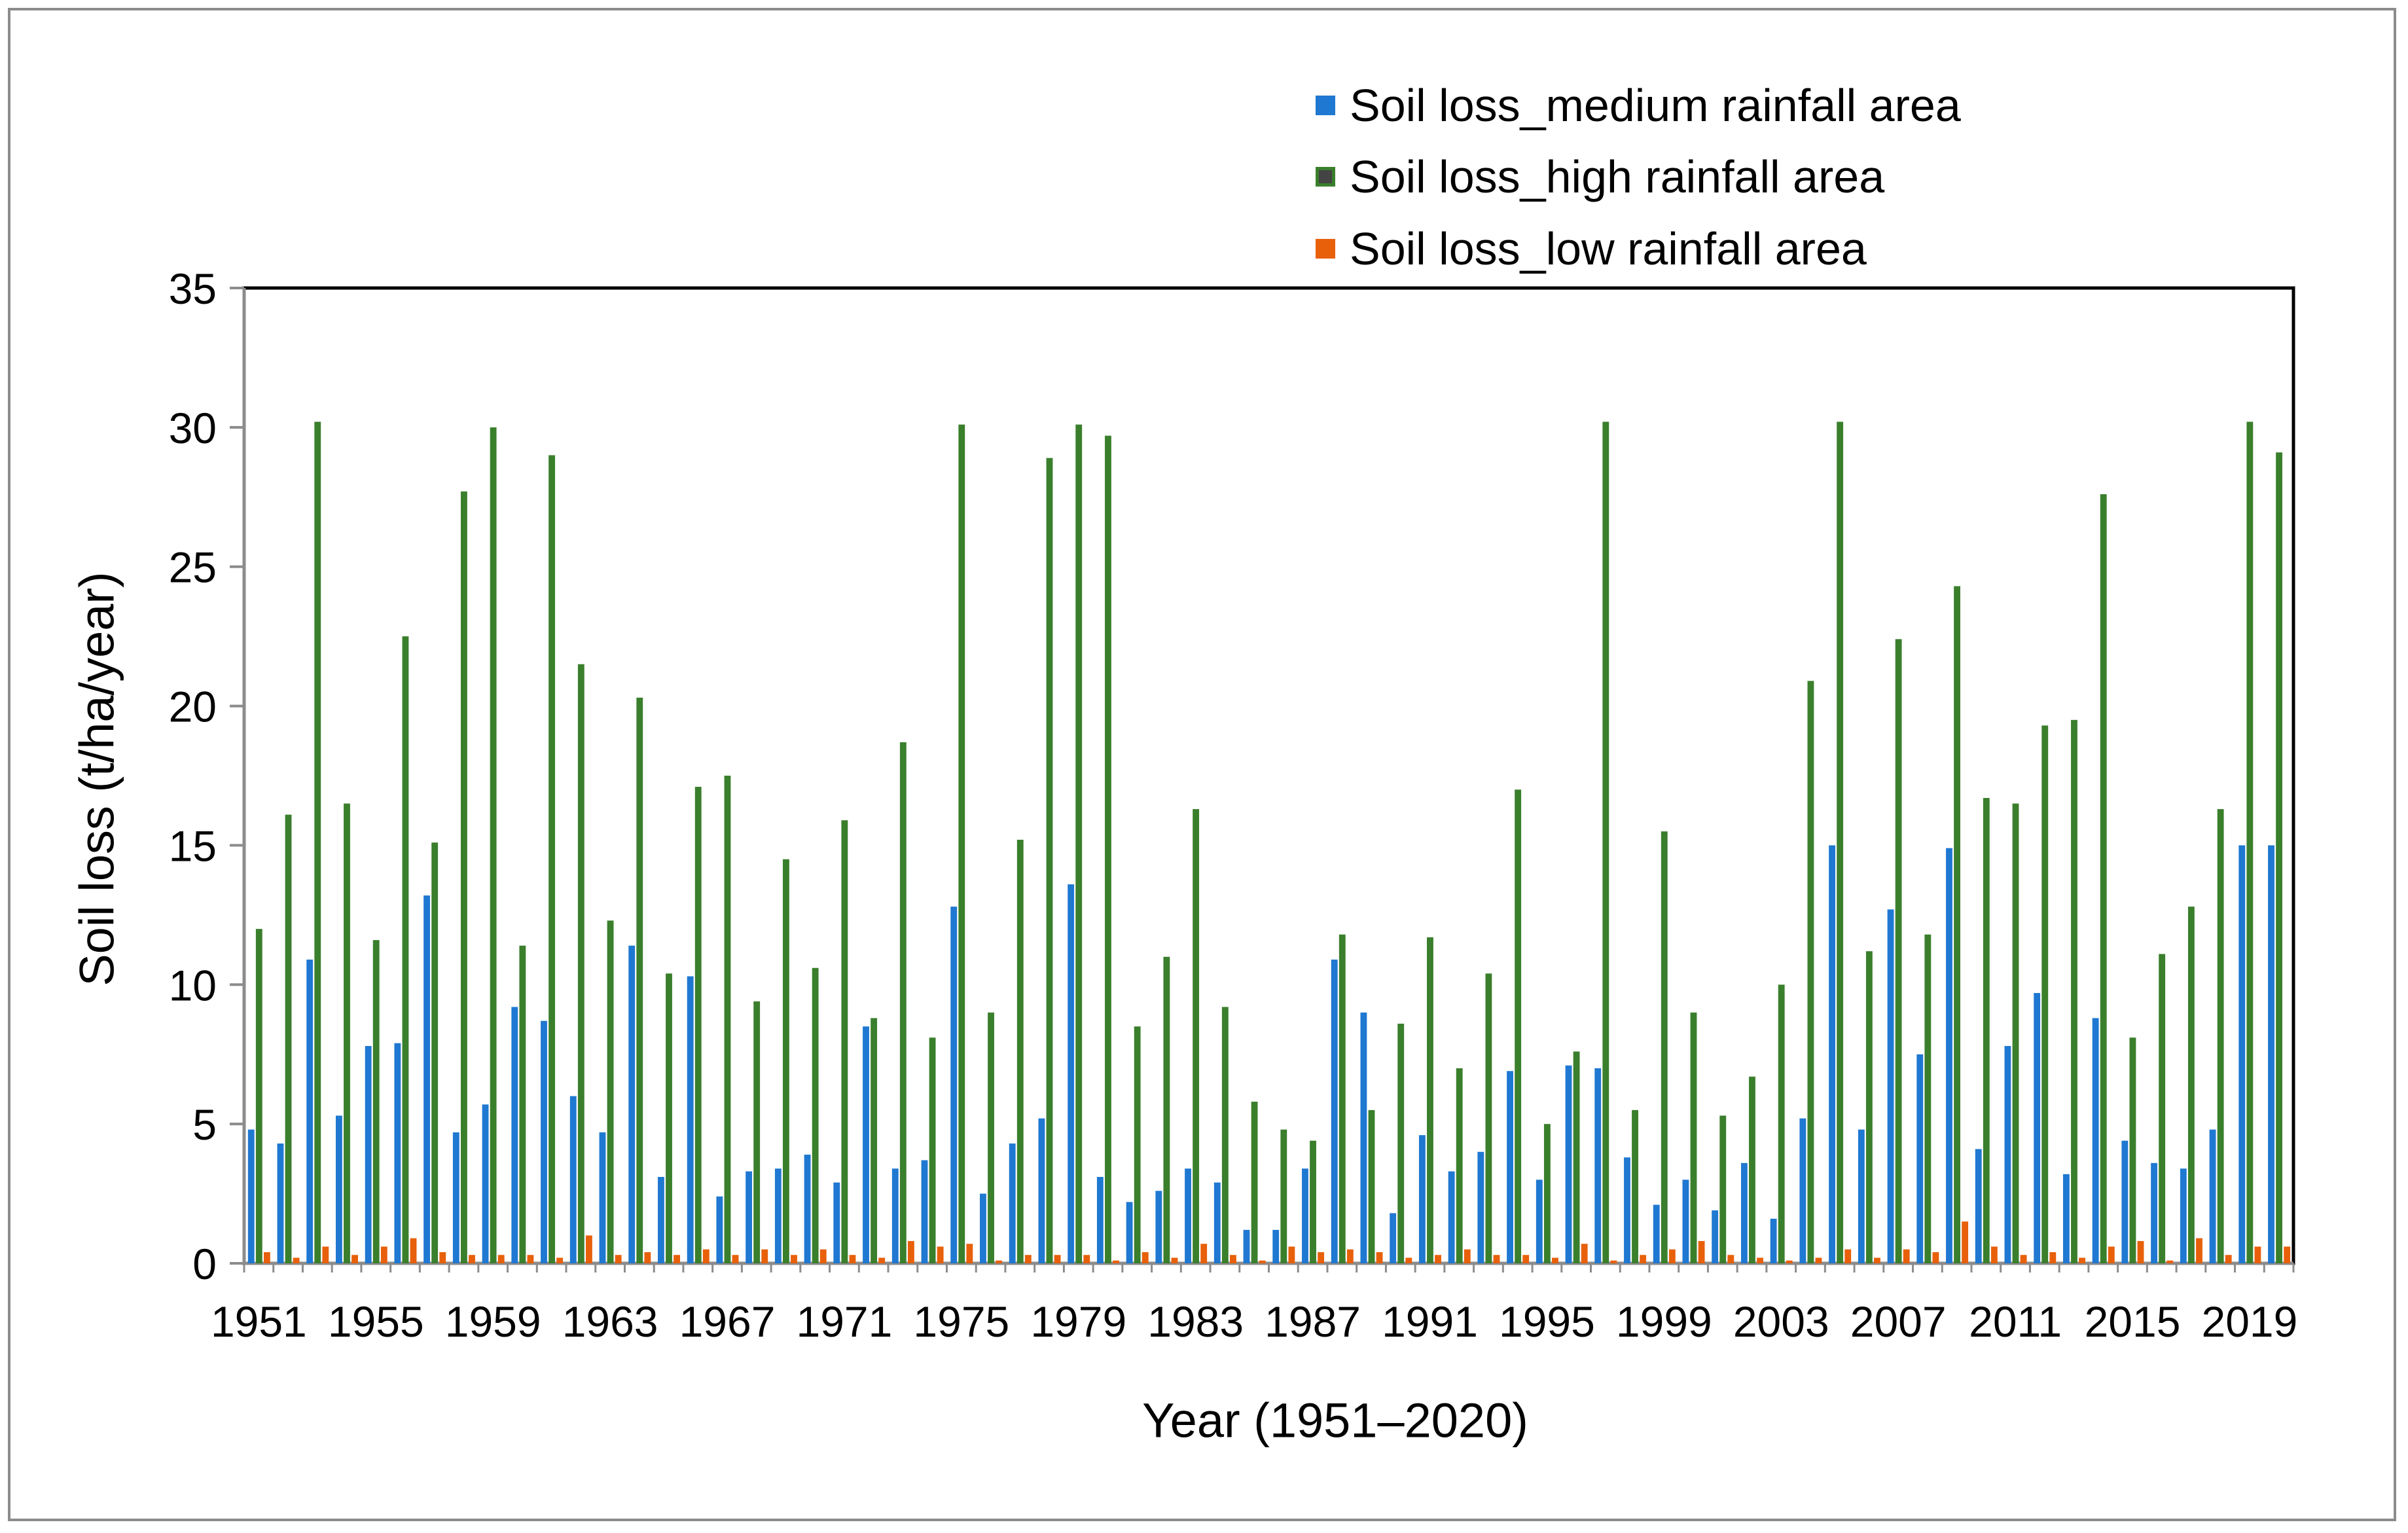 This screenshot has height=1533, width=2408. I want to click on legend-label-low: Soil loss_low rainfall area, so click(1608, 248).